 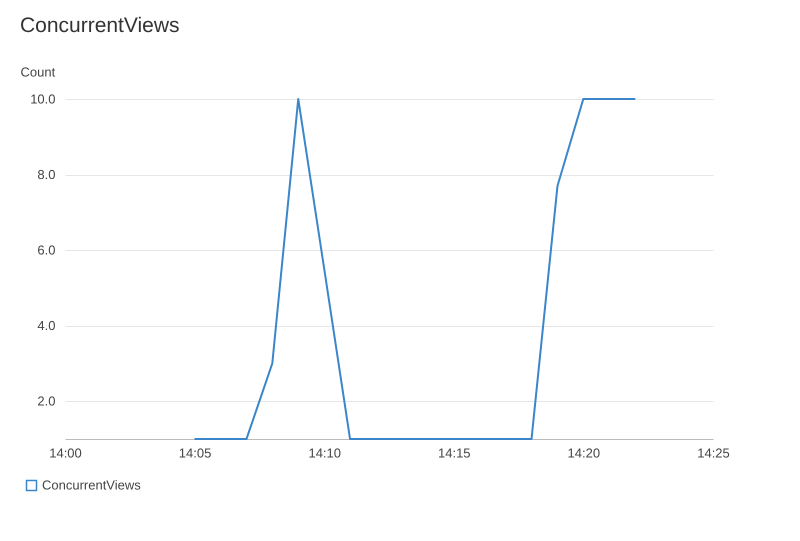 What do you see at coordinates (38, 72) in the screenshot?
I see `y-axis-title: Count` at bounding box center [38, 72].